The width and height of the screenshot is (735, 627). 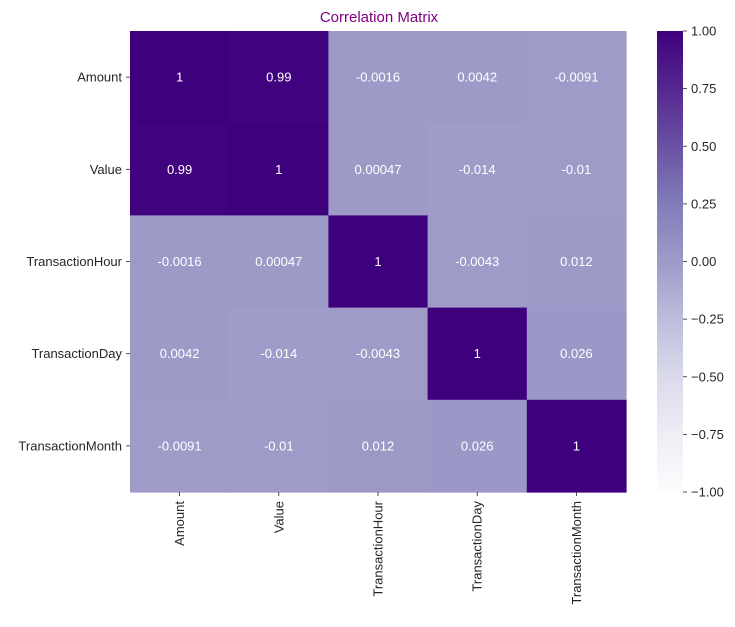 What do you see at coordinates (703, 203) in the screenshot?
I see `colorbar-tick-label: 0.25` at bounding box center [703, 203].